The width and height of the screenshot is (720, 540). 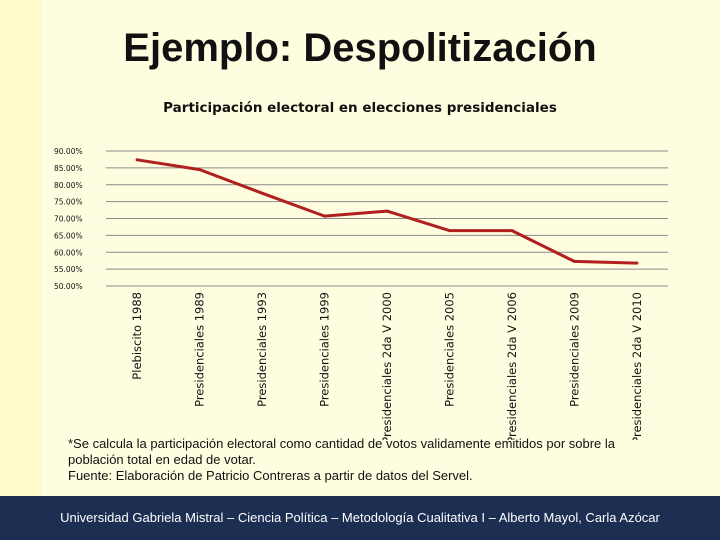 What do you see at coordinates (325, 349) in the screenshot?
I see `x-tick-label: Presidenciales 1999` at bounding box center [325, 349].